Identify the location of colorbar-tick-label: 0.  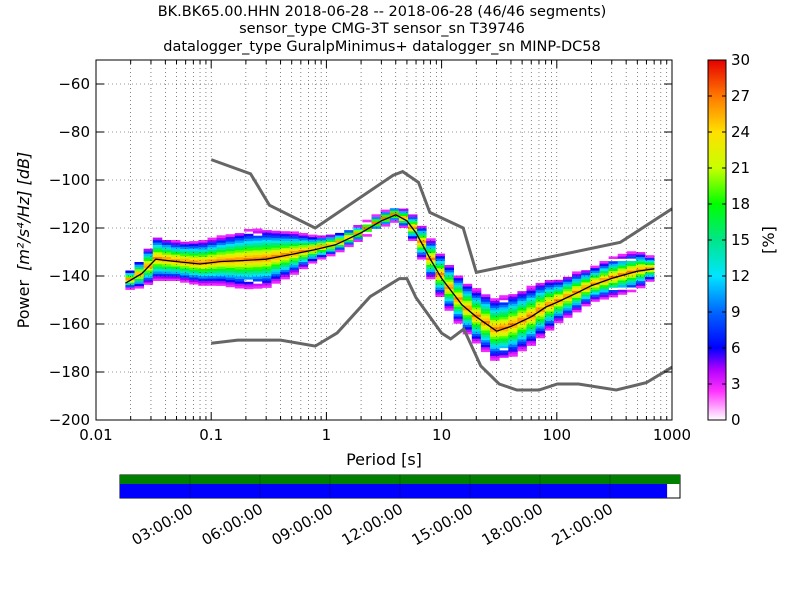
(736, 420).